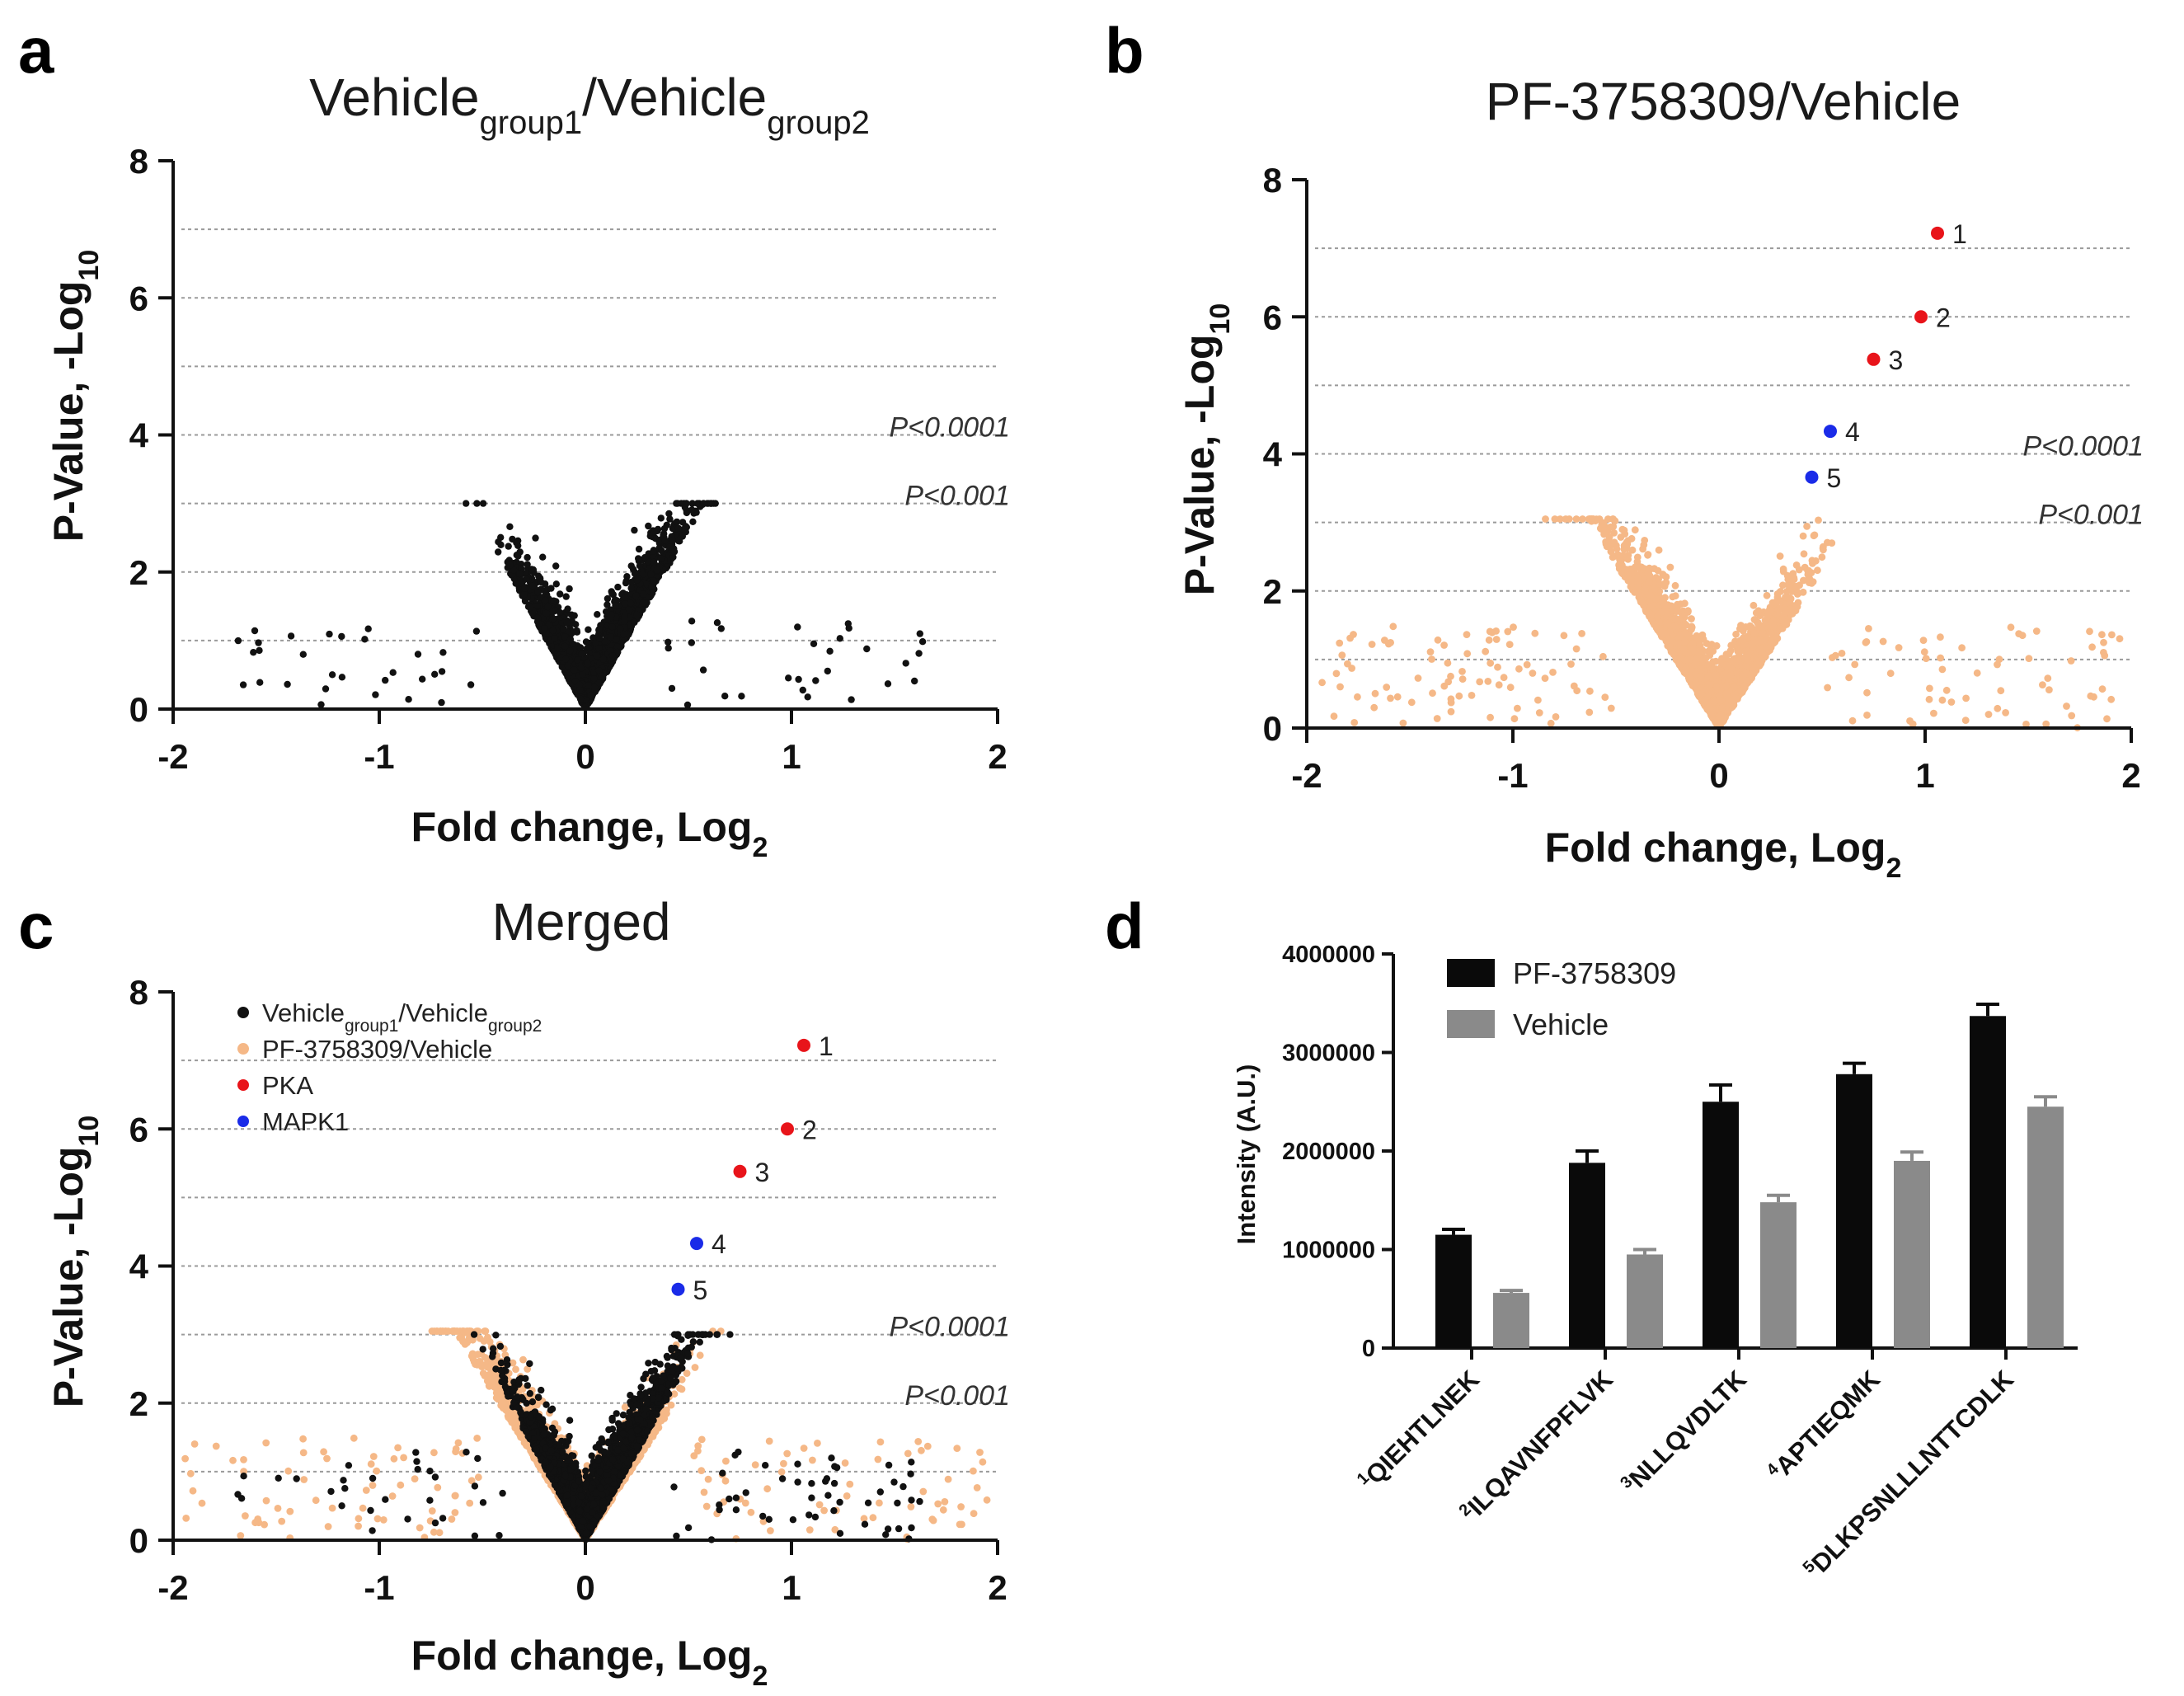 Image resolution: width=2184 pixels, height=1696 pixels. Describe the element at coordinates (957, 496) in the screenshot. I see `threshold-label: P<0.001` at that location.